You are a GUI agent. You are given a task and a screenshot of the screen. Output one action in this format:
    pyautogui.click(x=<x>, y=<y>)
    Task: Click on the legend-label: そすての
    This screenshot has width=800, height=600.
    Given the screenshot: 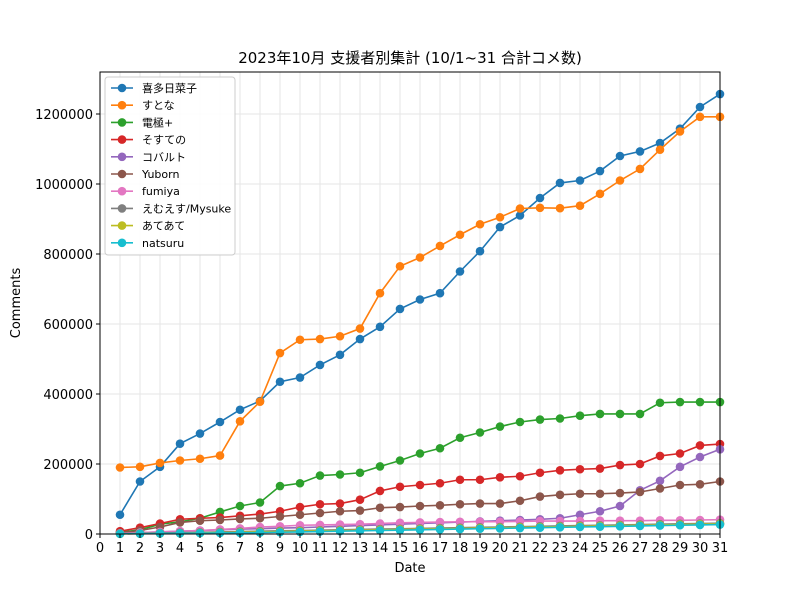 What is the action you would take?
    pyautogui.click(x=164, y=140)
    